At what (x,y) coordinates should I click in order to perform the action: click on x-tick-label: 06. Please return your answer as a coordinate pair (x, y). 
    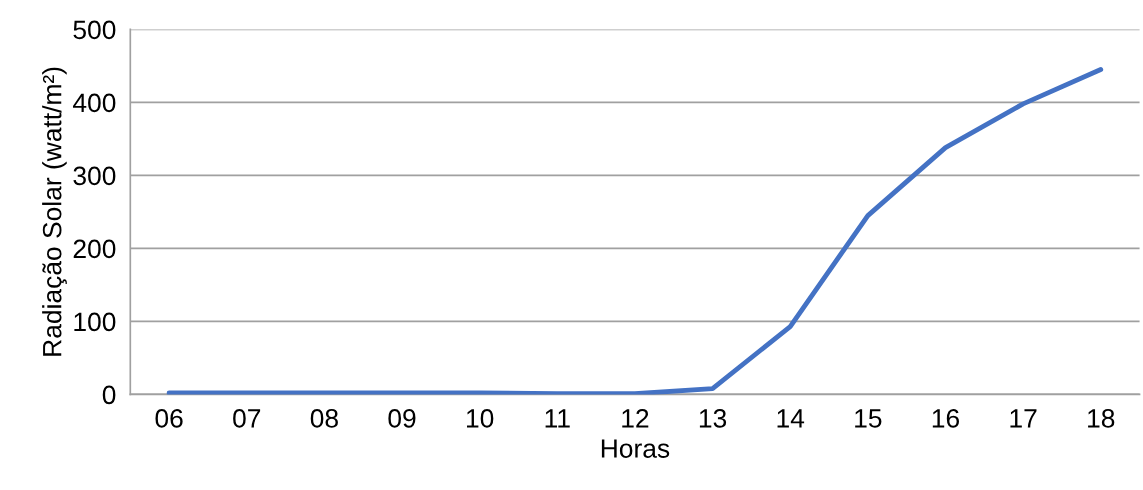
    Looking at the image, I should click on (169, 418).